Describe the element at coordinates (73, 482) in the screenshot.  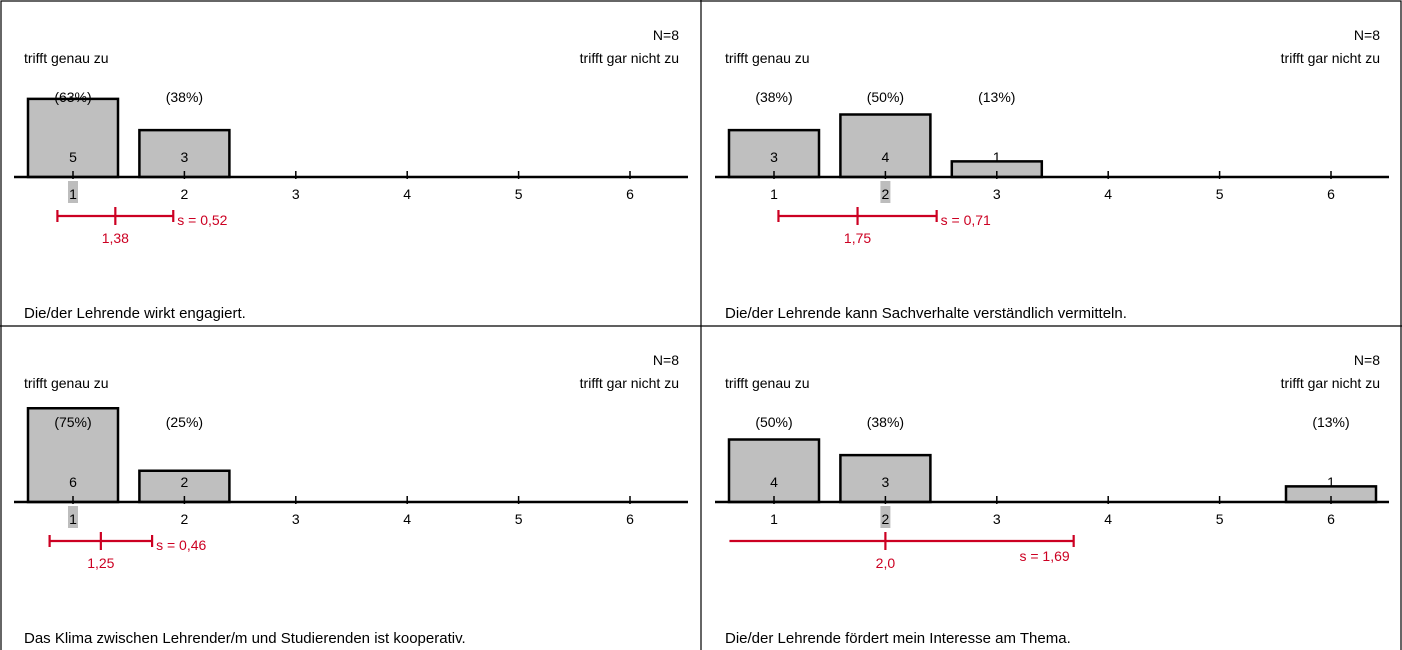
I see `count-label-1: 6` at that location.